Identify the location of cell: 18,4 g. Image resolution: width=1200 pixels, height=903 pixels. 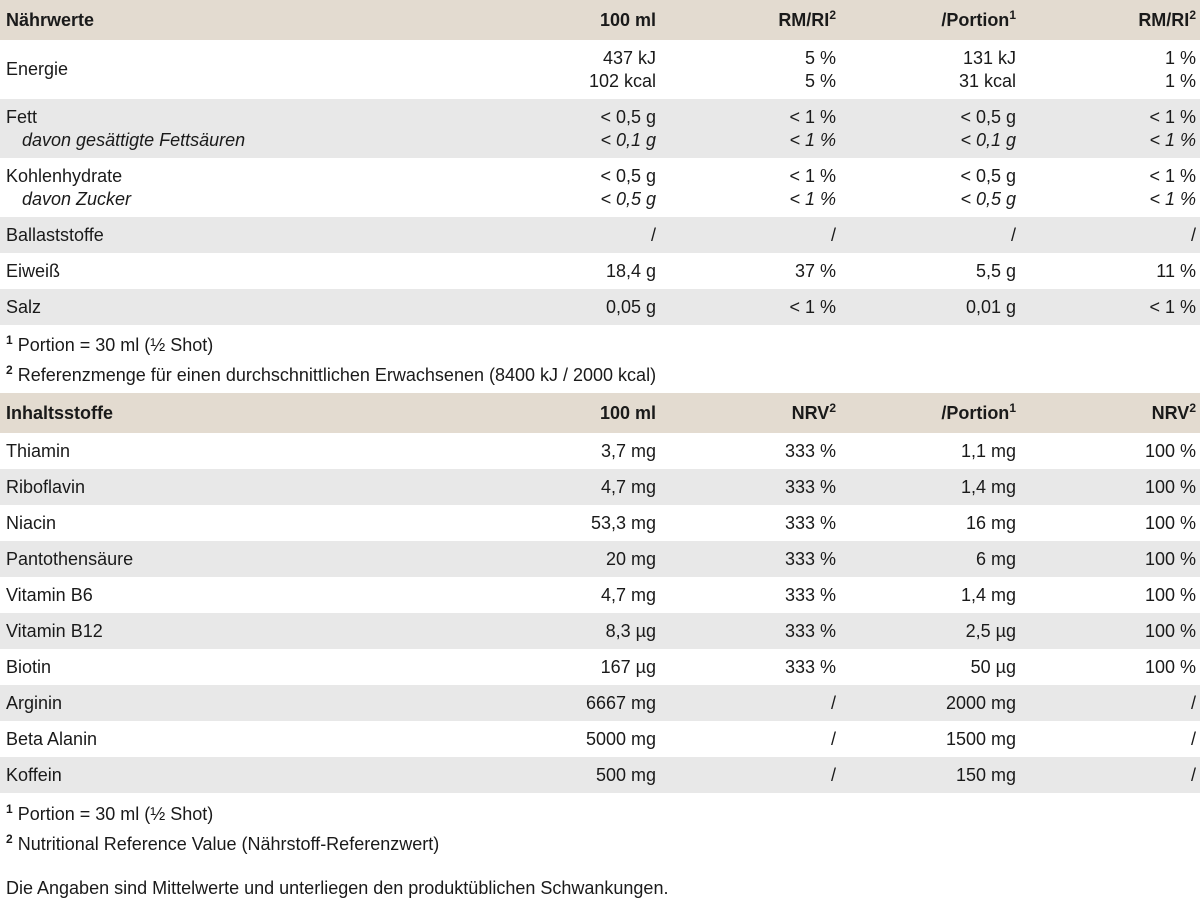
(630, 270).